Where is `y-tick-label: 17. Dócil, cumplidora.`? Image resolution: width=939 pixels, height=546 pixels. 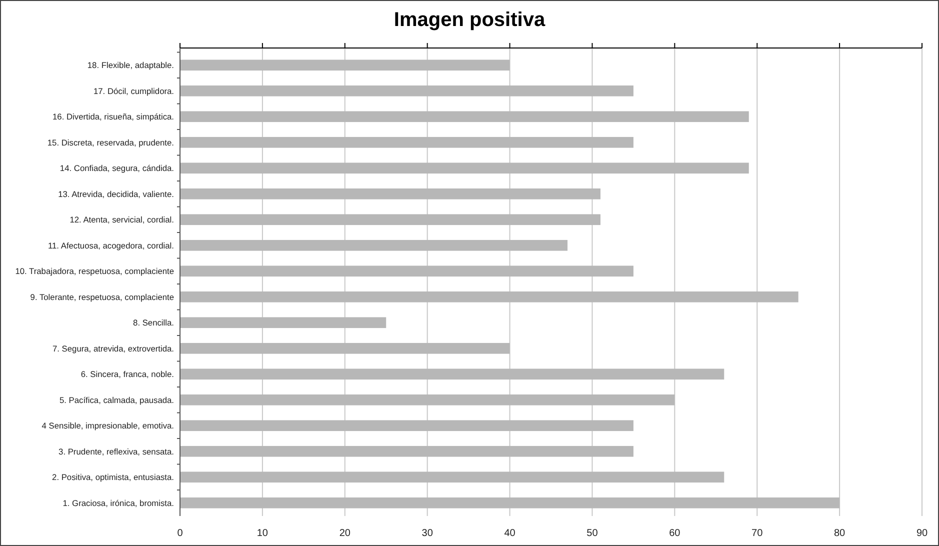
y-tick-label: 17. Dócil, cumplidora. is located at coordinates (133, 91).